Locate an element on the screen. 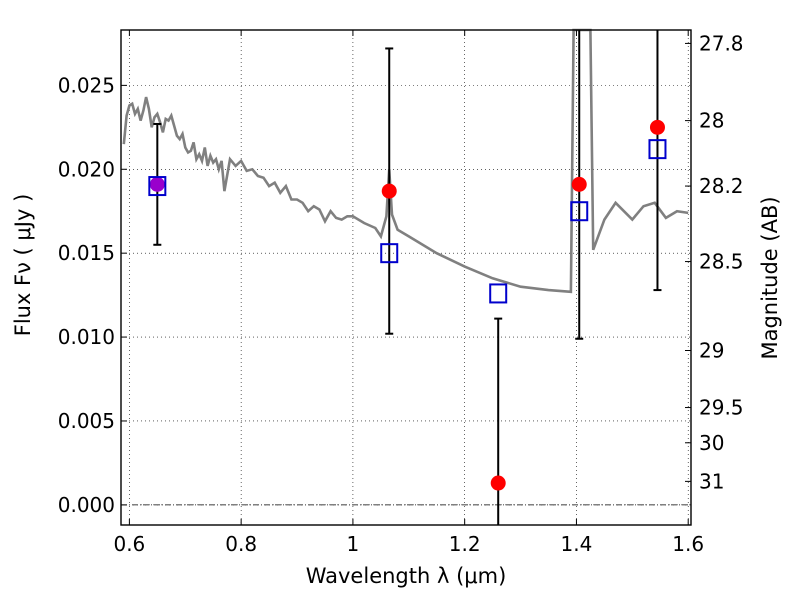  y-tick-label: 0.025 is located at coordinates (86, 85).